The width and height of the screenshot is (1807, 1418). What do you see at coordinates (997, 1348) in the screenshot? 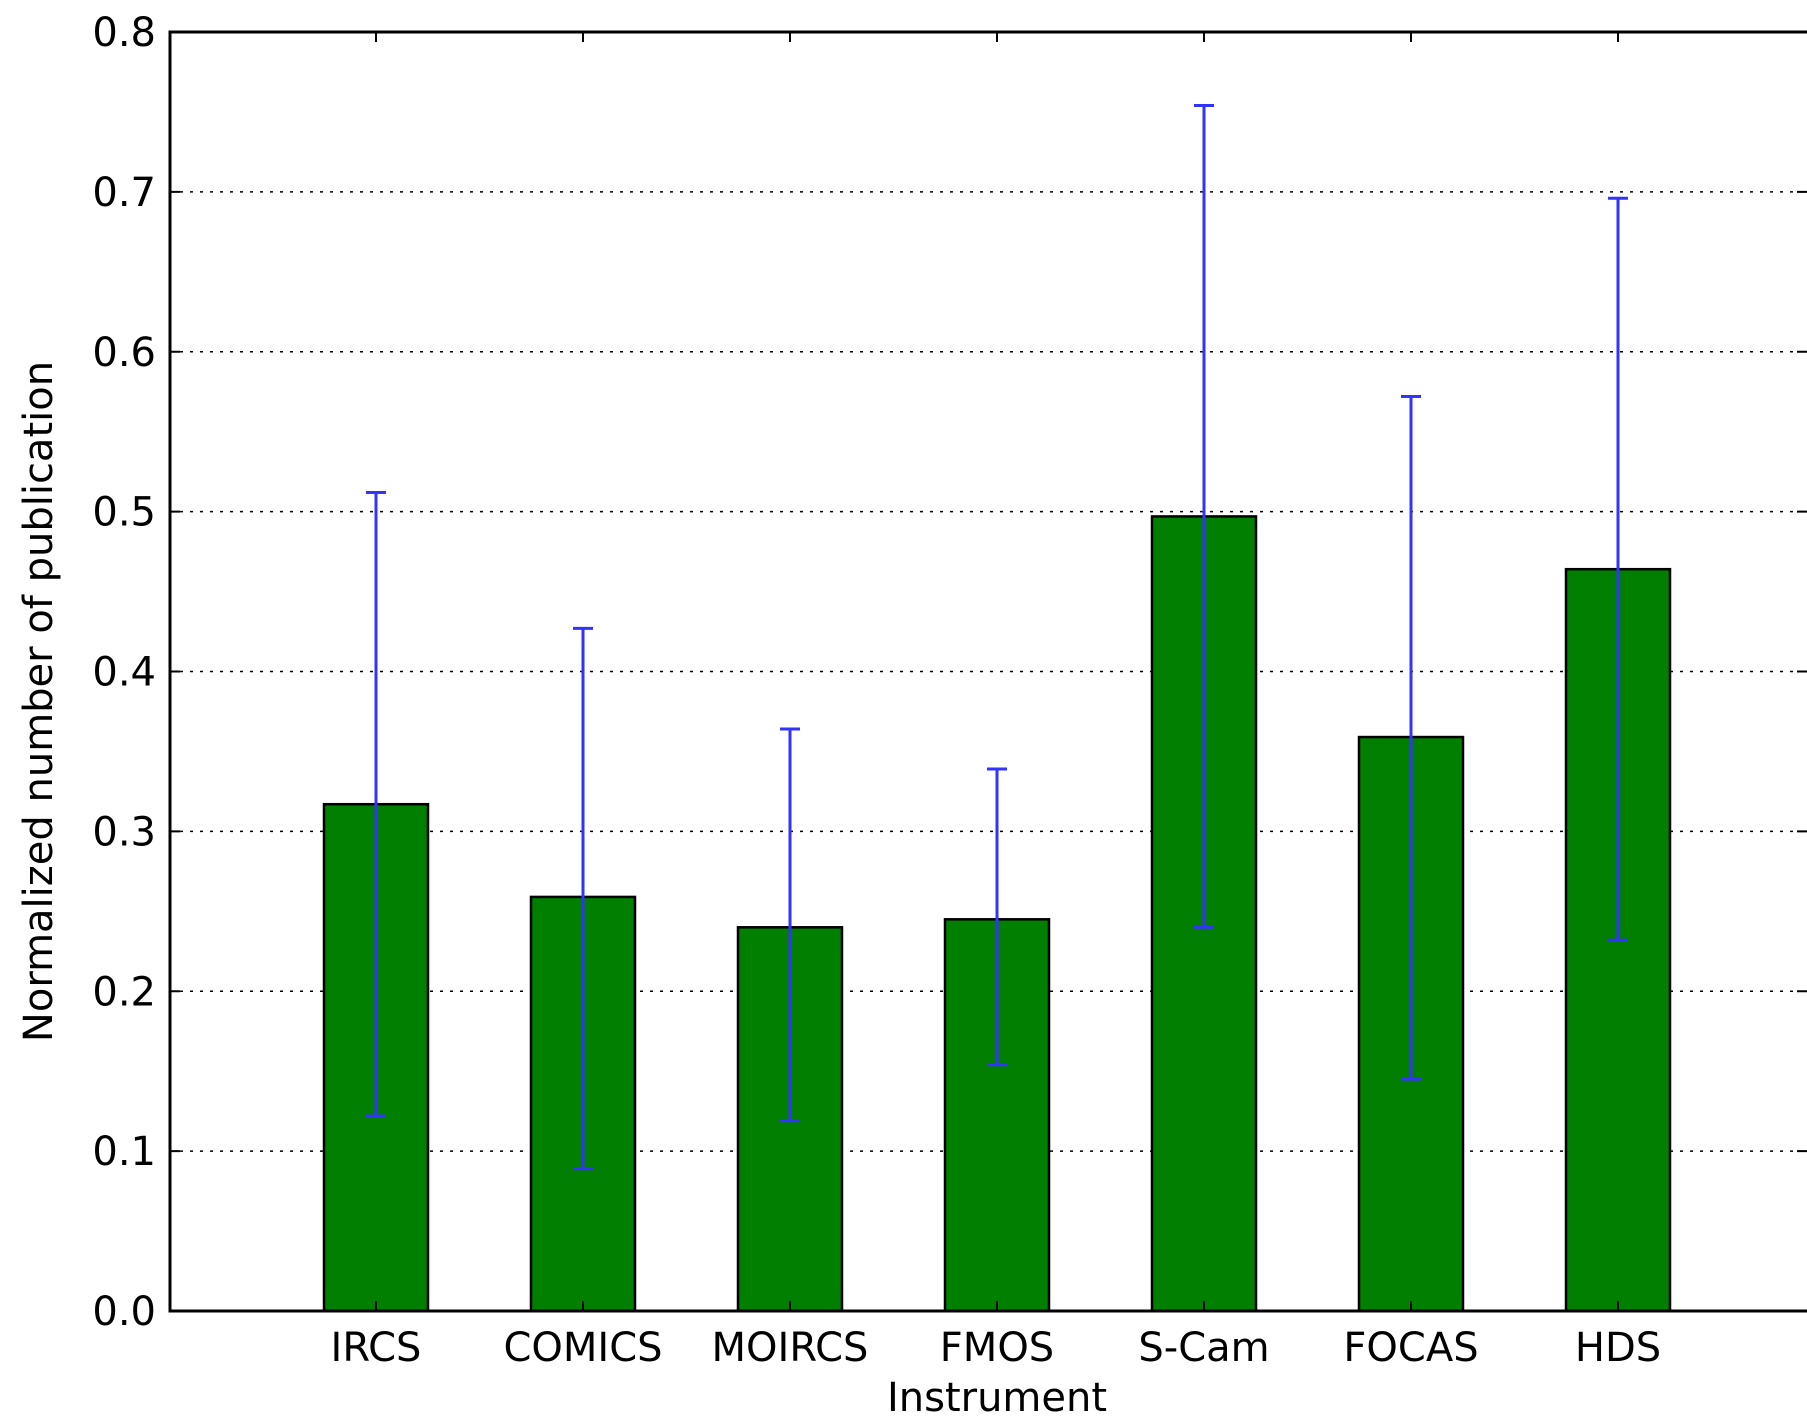
I see `x-tick-label-fmos: FMOS` at bounding box center [997, 1348].